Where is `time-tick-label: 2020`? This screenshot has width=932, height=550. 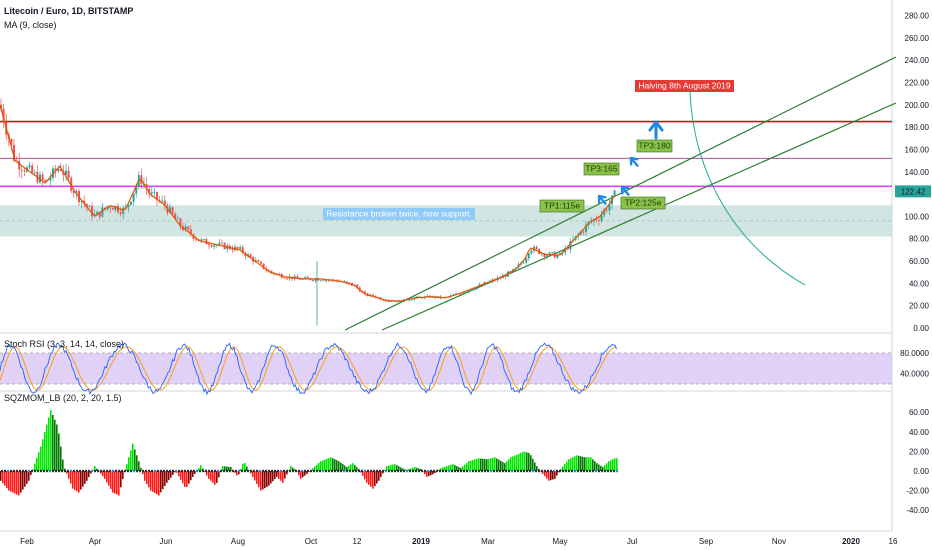 time-tick-label: 2020 is located at coordinates (851, 541).